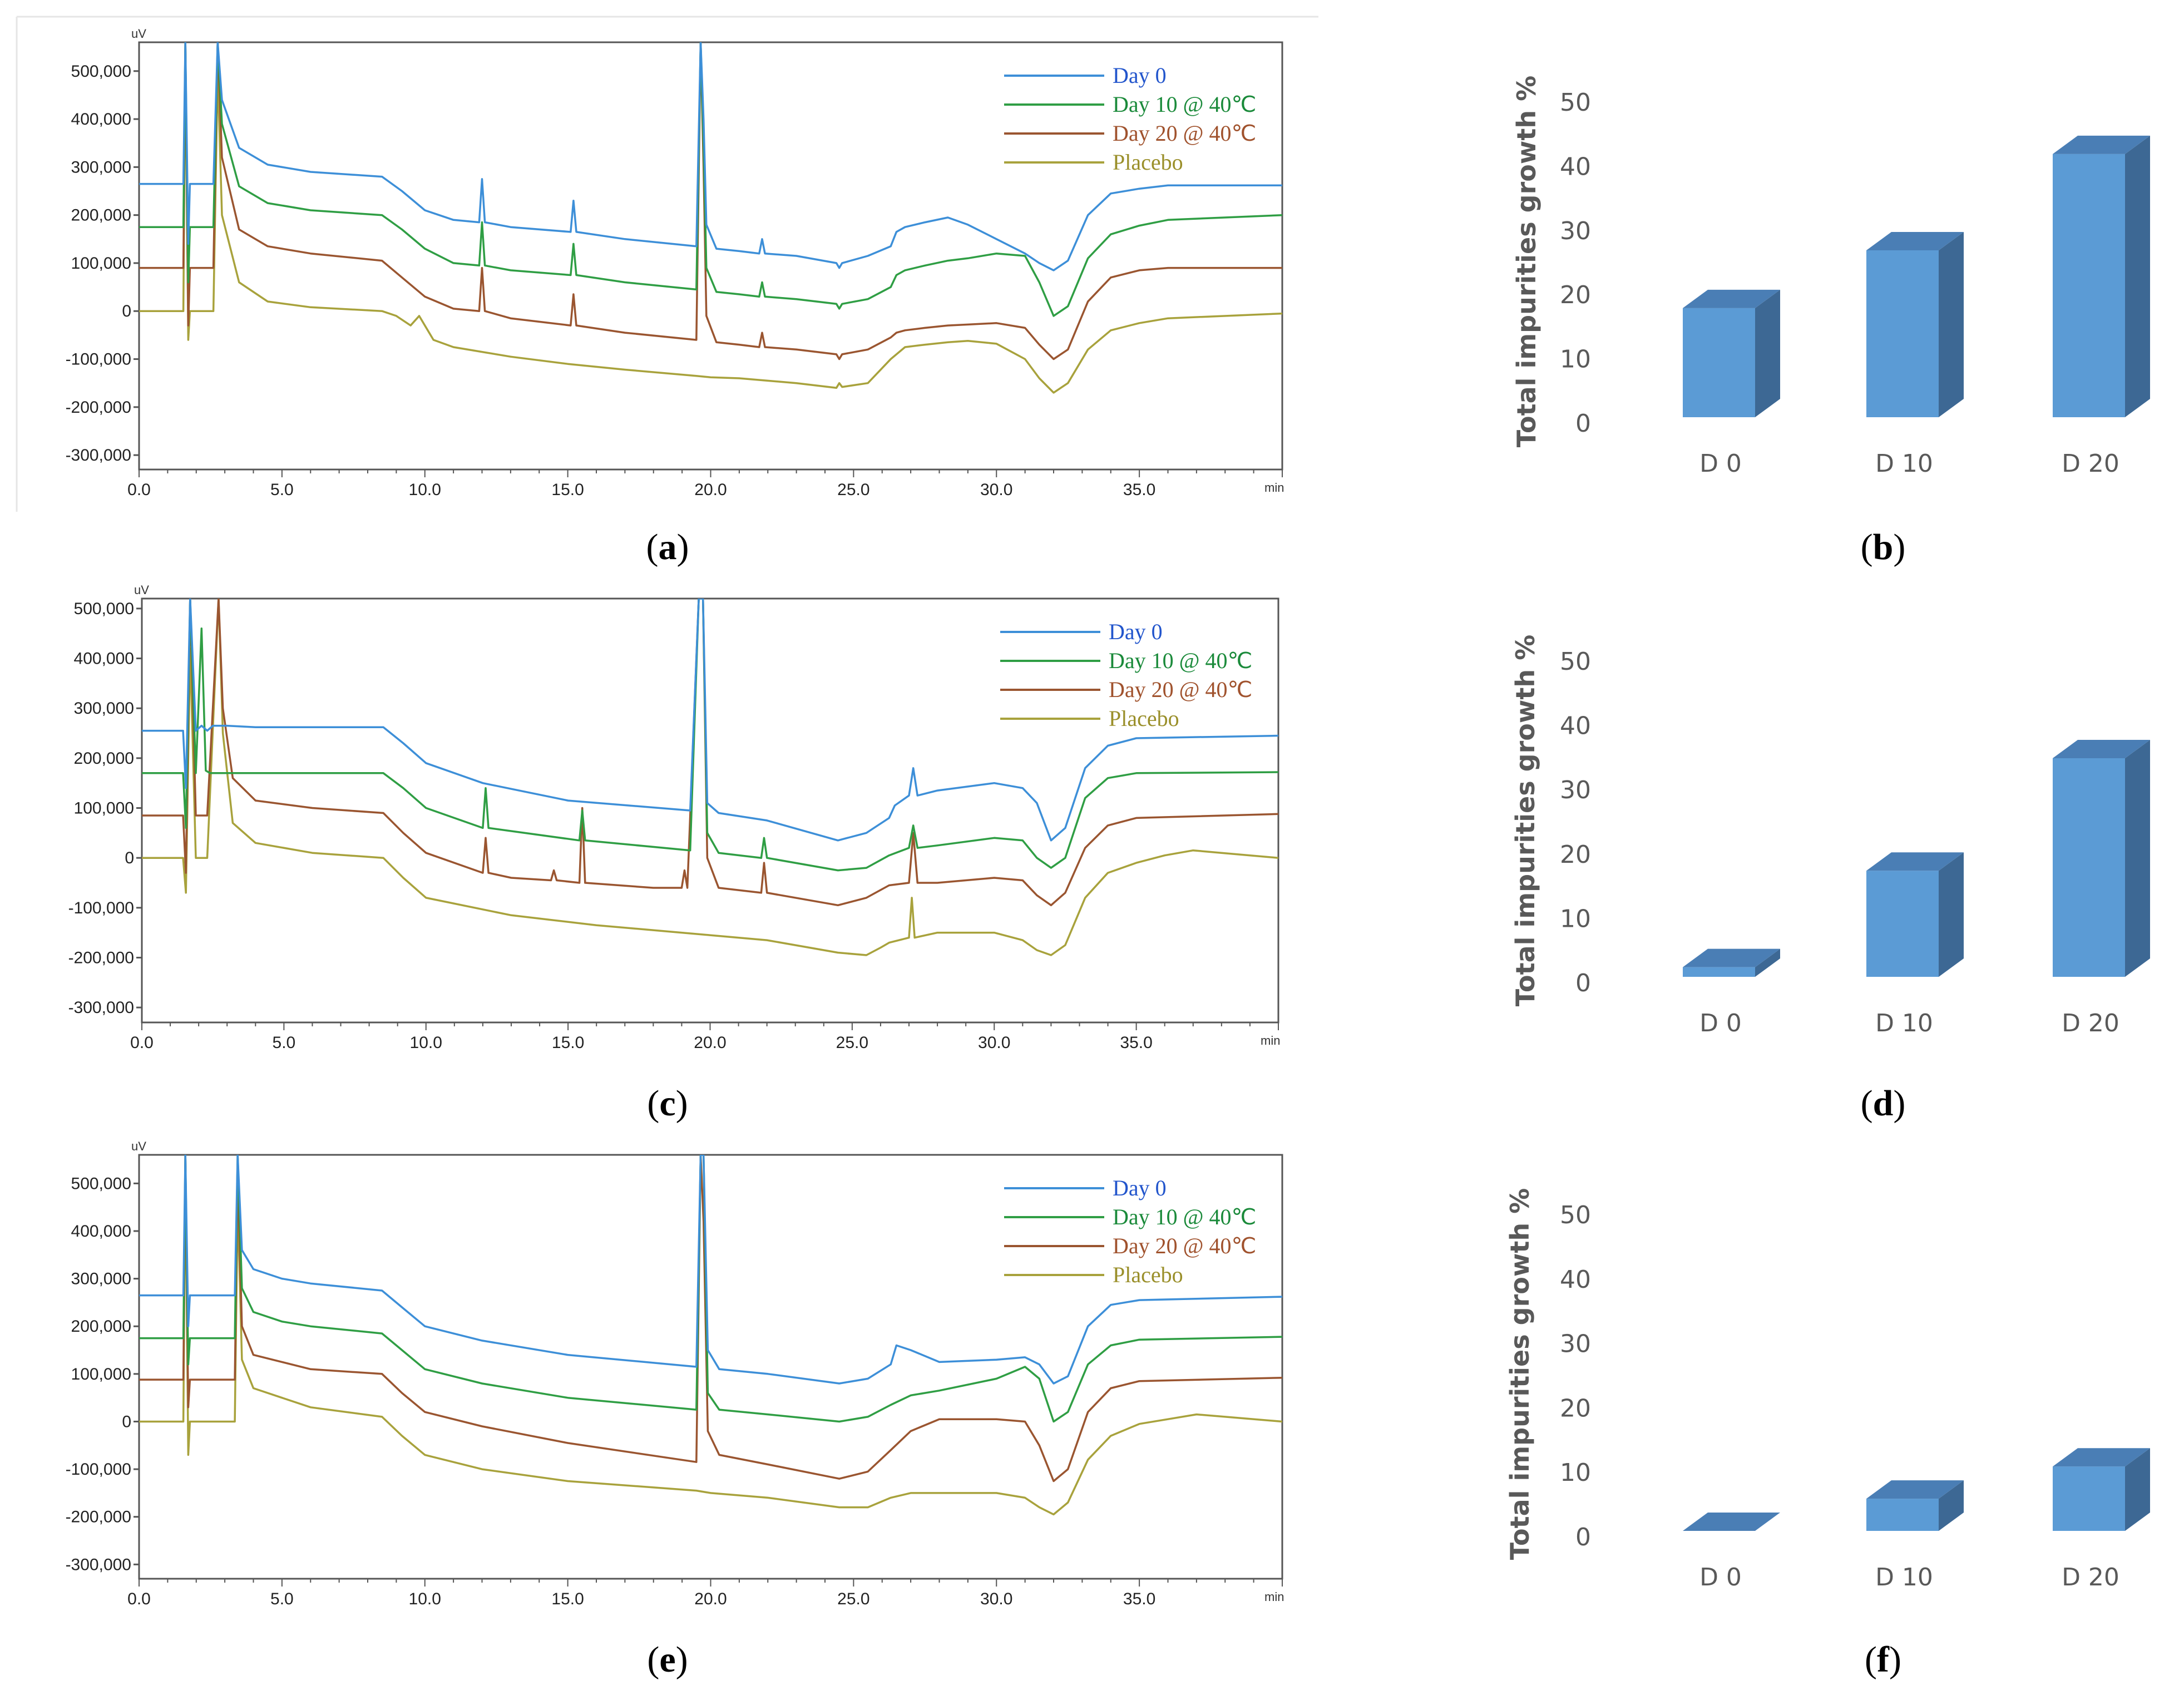 The height and width of the screenshot is (1700, 2184). I want to click on y-tick-label: 30, so click(1575, 231).